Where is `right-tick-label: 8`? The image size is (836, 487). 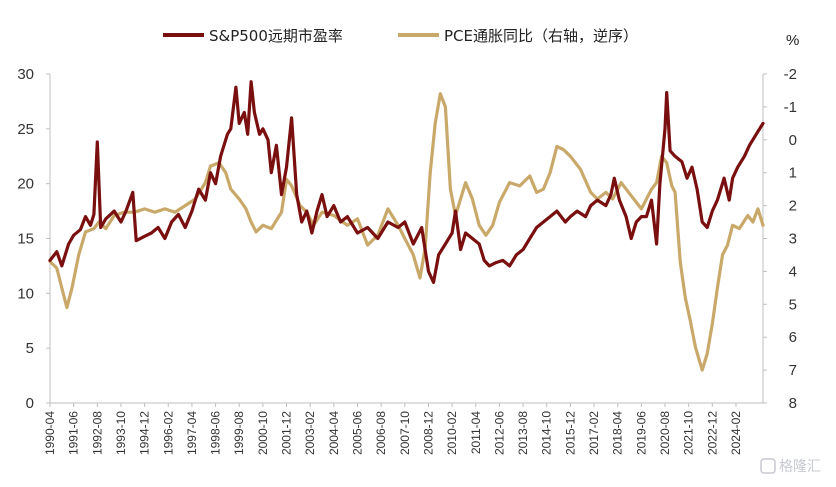 right-tick-label: 8 is located at coordinates (793, 403).